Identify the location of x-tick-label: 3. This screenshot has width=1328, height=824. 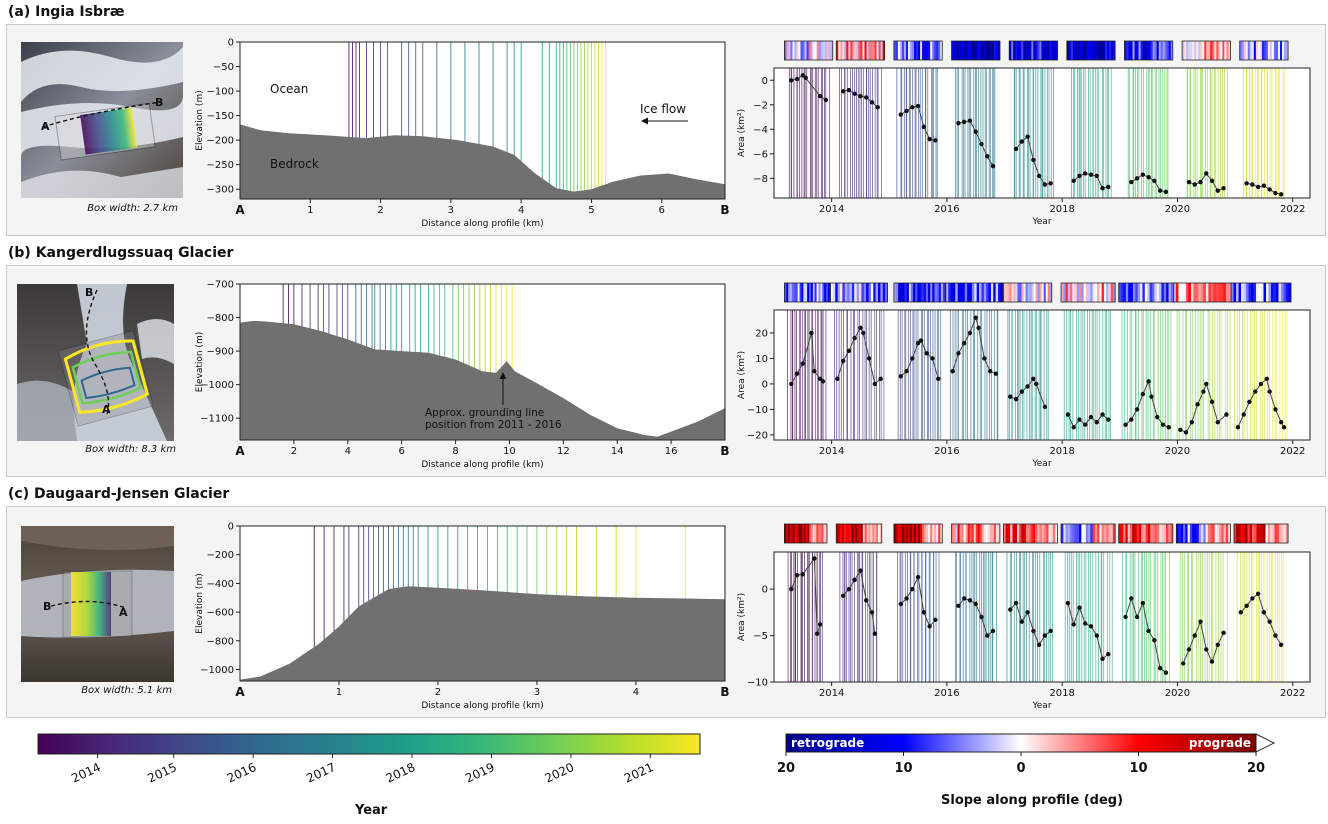
(451, 210).